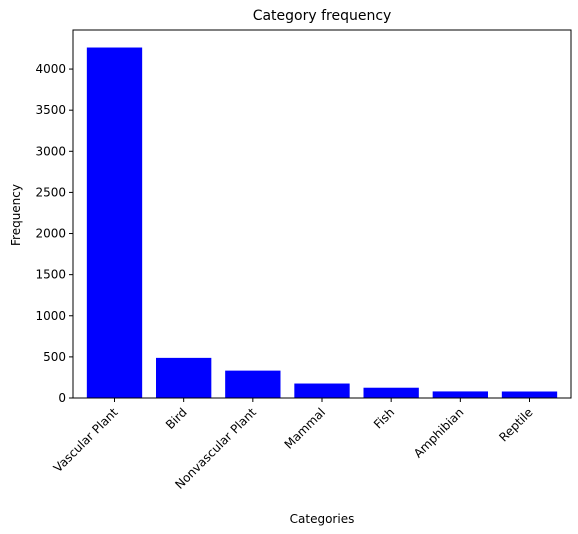 This screenshot has height=534, width=578. What do you see at coordinates (515, 424) in the screenshot?
I see `x-tick-label: Reptile` at bounding box center [515, 424].